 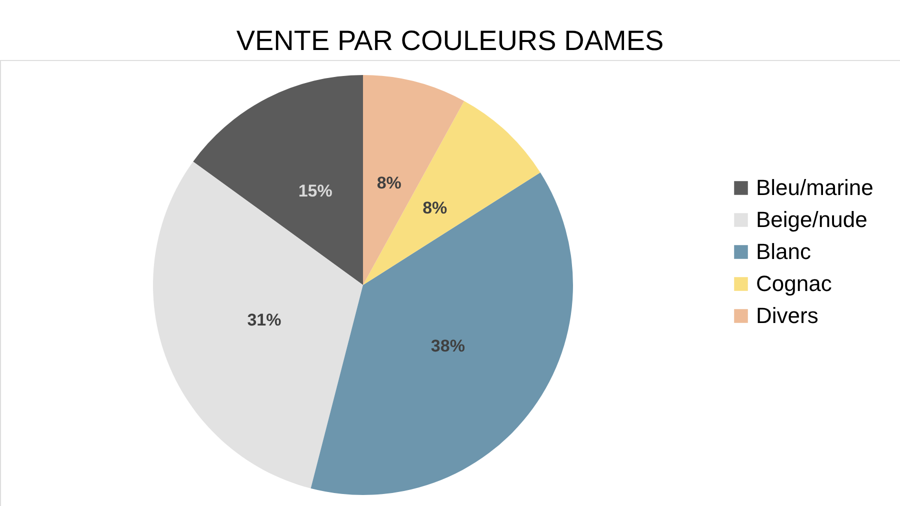 I want to click on legend-label: Blanc, so click(x=784, y=251).